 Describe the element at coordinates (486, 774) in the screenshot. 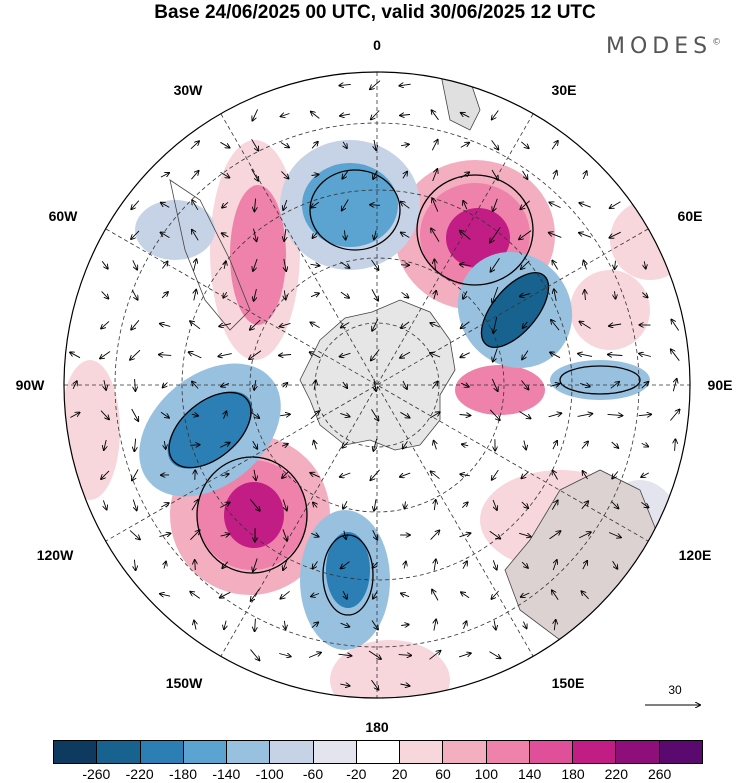

I see `colorbar-tick-label: 100` at that location.